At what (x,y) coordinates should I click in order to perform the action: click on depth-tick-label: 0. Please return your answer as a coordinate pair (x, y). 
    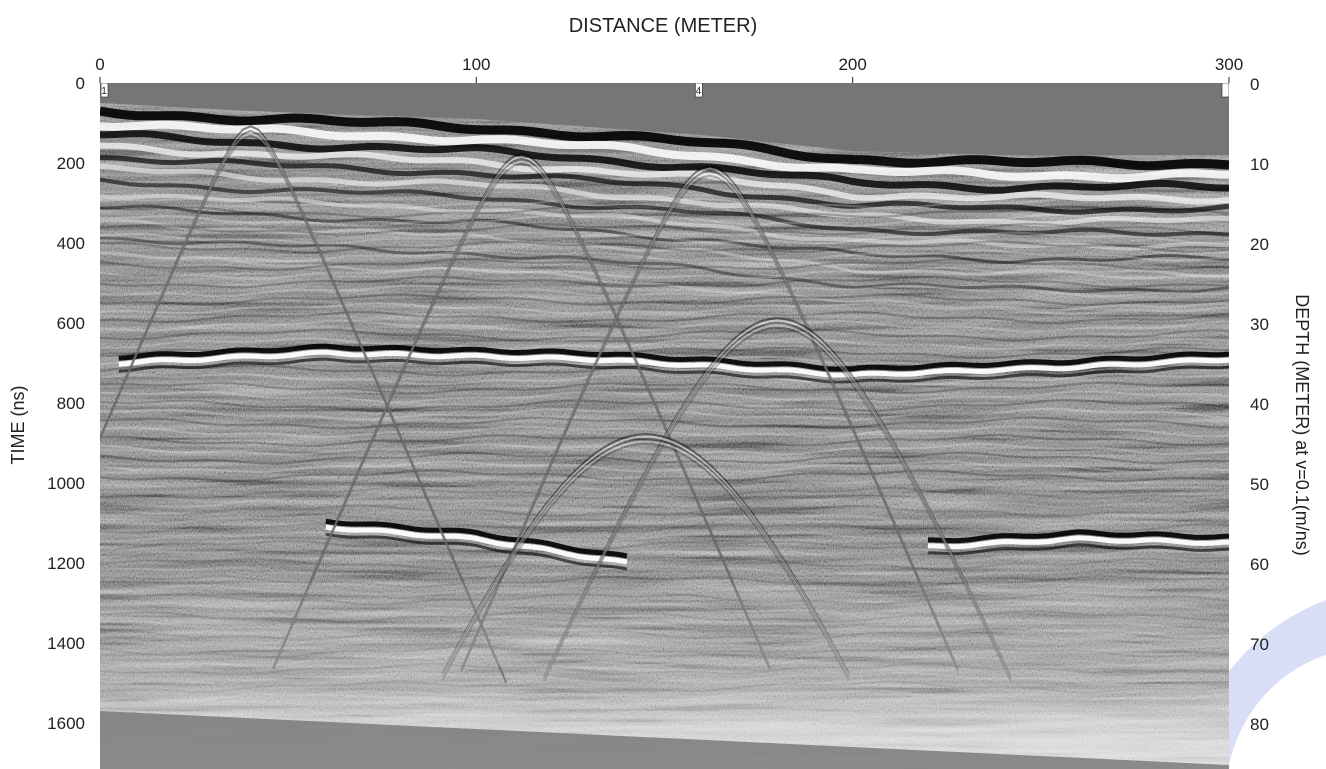
    Looking at the image, I should click on (1254, 84).